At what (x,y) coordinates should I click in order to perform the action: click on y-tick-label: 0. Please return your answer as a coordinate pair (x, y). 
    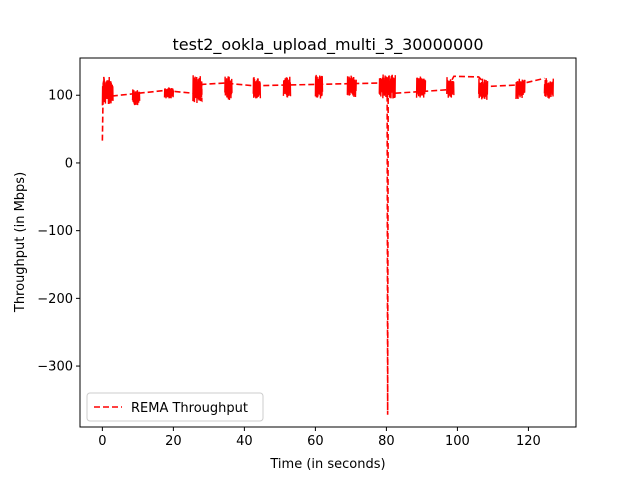
    Looking at the image, I should click on (69, 163).